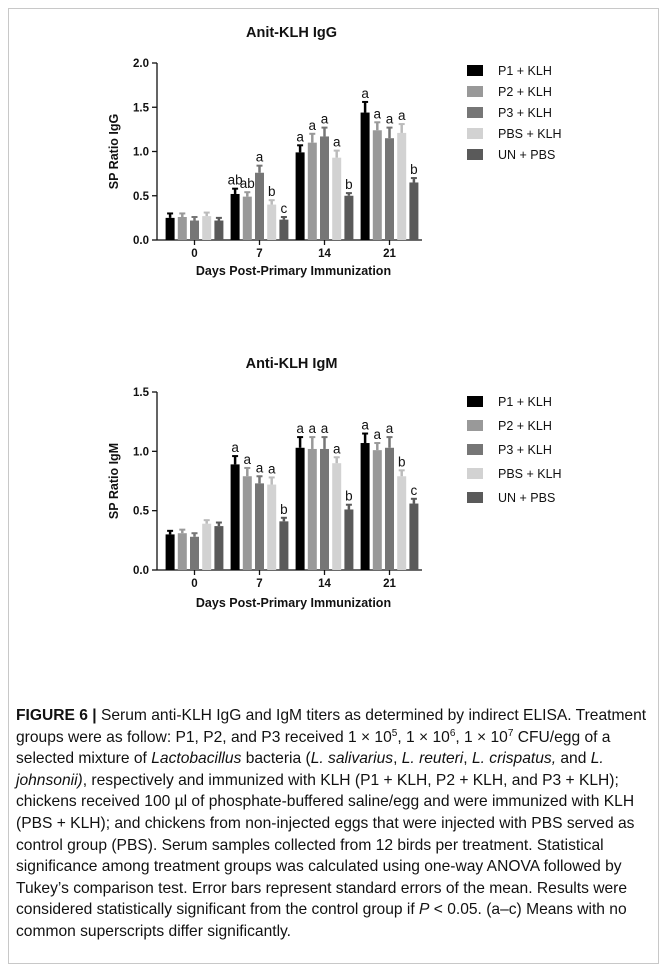  I want to click on chart-title: Anti-KLH IgM, so click(292, 364).